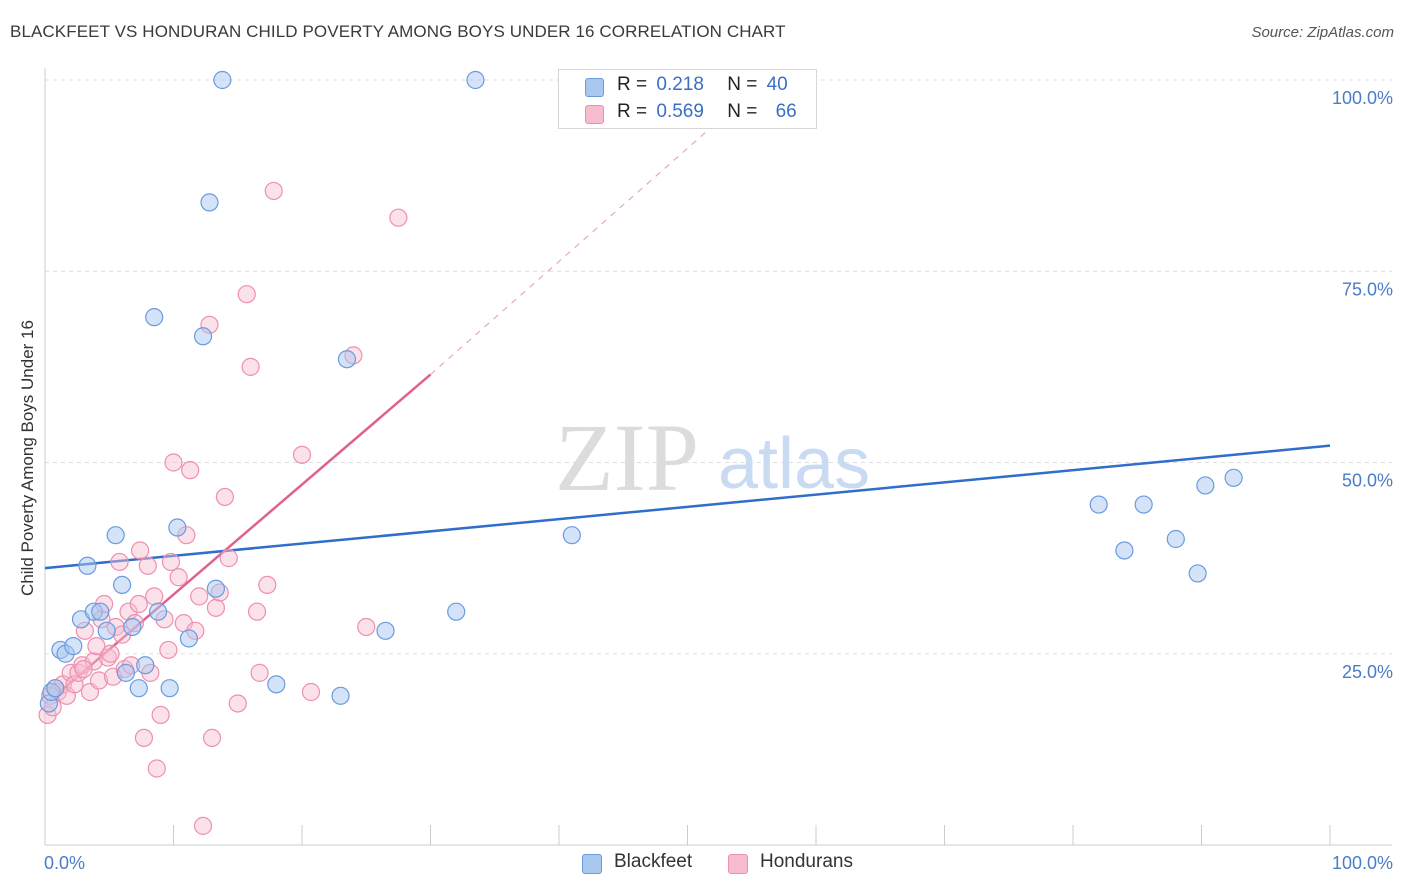 This screenshot has height=892, width=1406. Describe the element at coordinates (1367, 672) in the screenshot. I see `y-tick-label: 25.0%` at that location.